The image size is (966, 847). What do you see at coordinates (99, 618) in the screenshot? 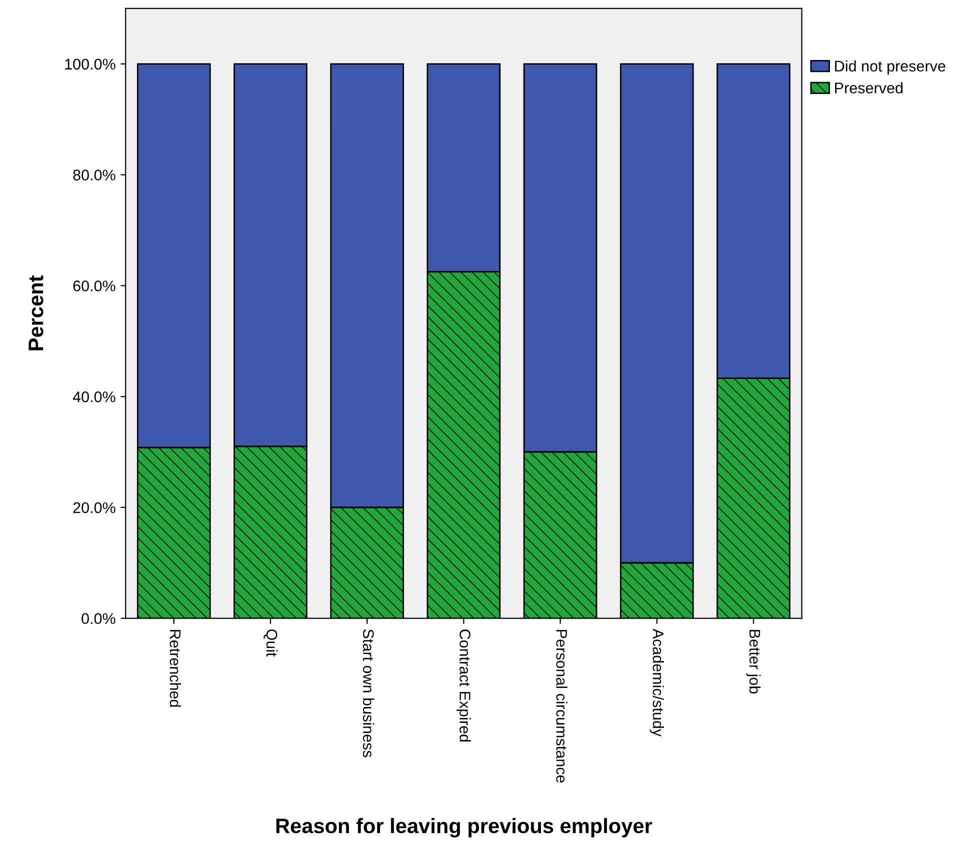
I see `y-tick-label: 0.0%` at bounding box center [99, 618].